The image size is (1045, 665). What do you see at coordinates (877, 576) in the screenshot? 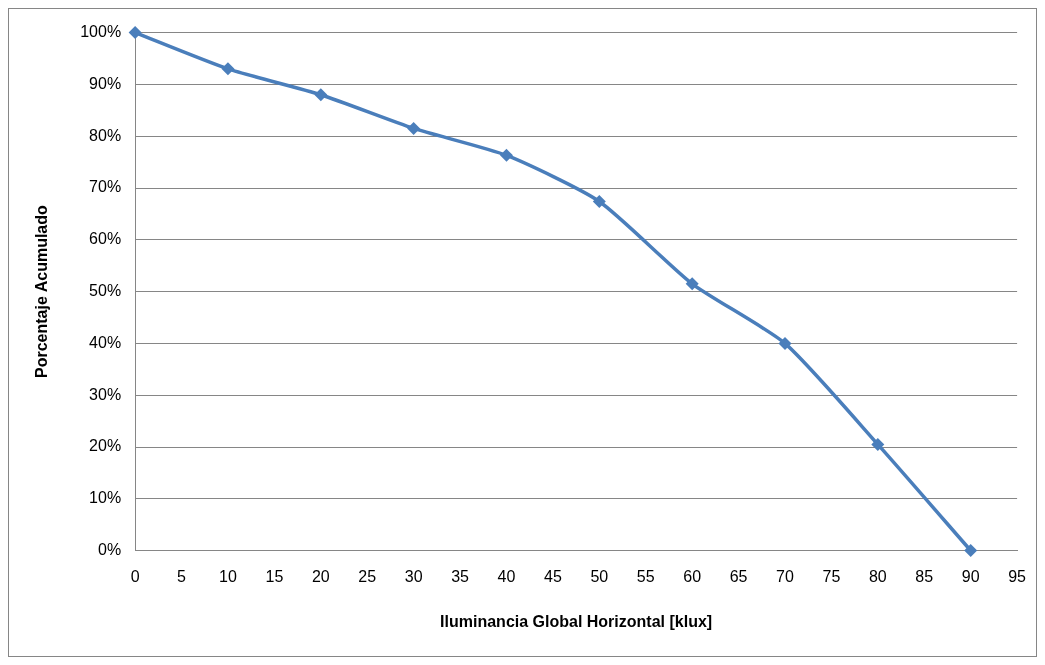
I see `x-tick-label: 80` at bounding box center [877, 576].